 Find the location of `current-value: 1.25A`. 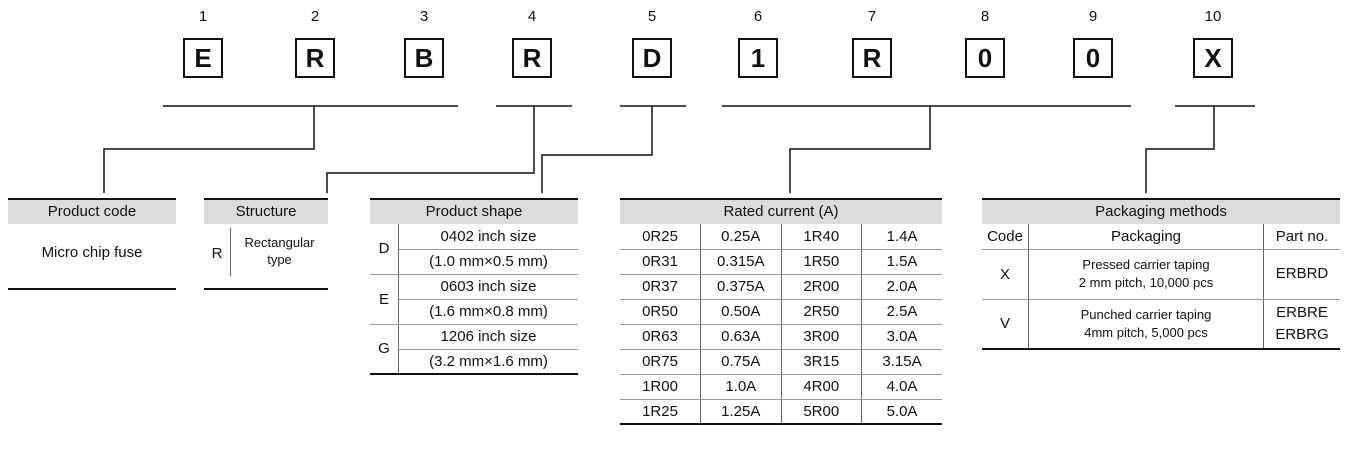

current-value: 1.25A is located at coordinates (741, 411).